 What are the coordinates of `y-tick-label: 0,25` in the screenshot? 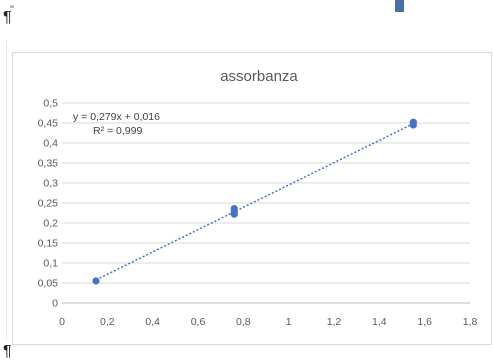 It's located at (48, 204).